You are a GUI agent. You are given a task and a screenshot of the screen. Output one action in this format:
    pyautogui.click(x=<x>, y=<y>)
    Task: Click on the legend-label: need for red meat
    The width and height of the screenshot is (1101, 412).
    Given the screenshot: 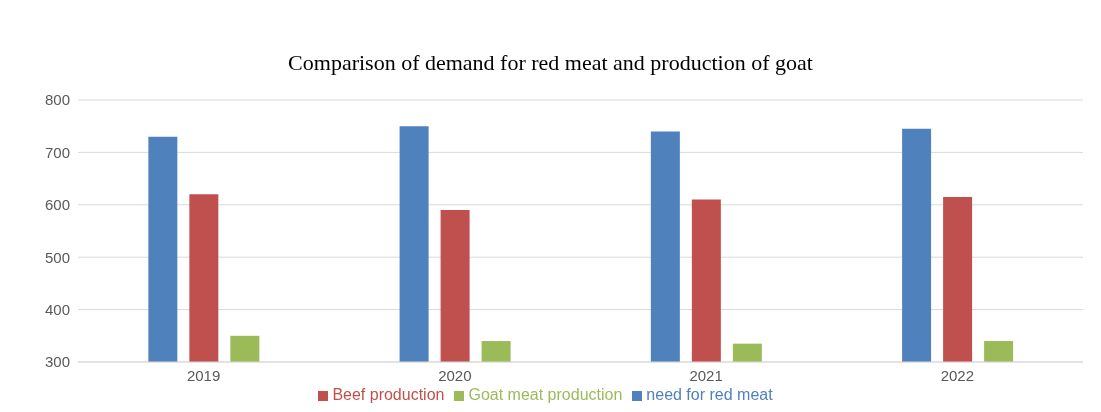 What is the action you would take?
    pyautogui.click(x=709, y=394)
    